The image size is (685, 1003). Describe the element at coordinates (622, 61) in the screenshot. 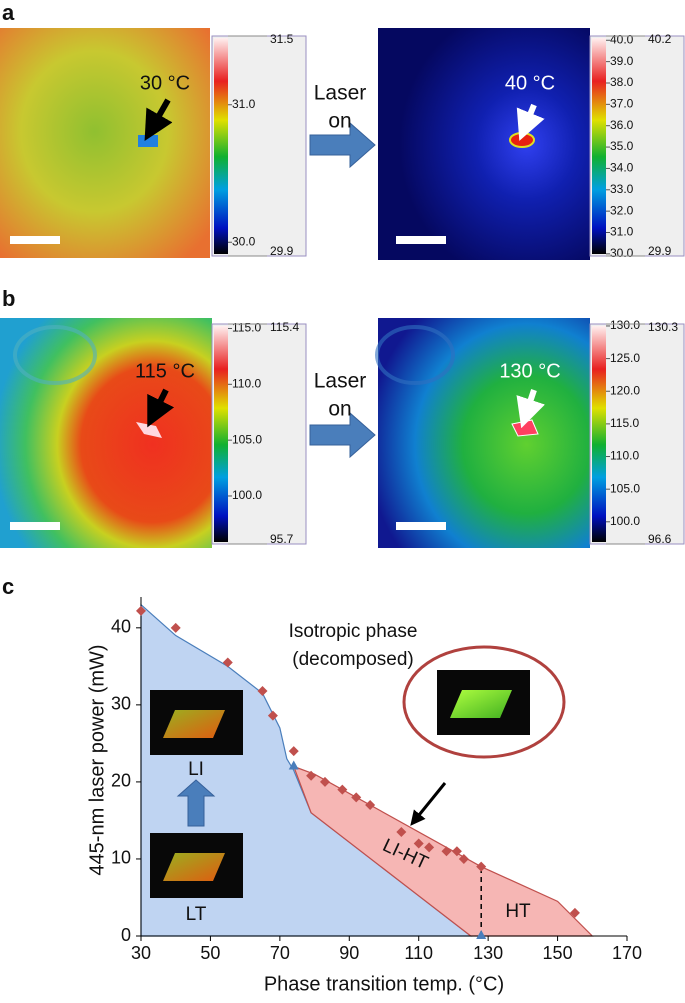

I see `colorbar-tick-label: 39.0` at that location.